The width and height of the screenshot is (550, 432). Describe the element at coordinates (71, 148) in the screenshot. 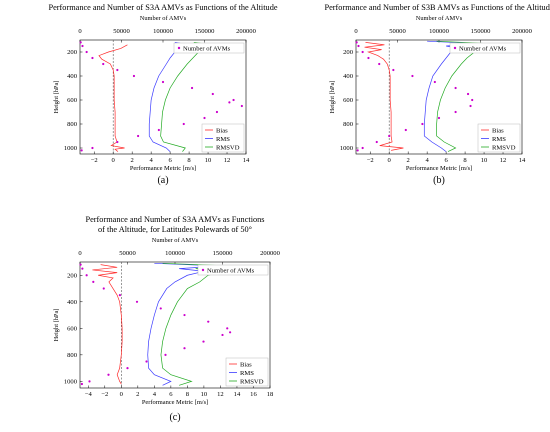

I see `y-tick-label: 1000` at that location.